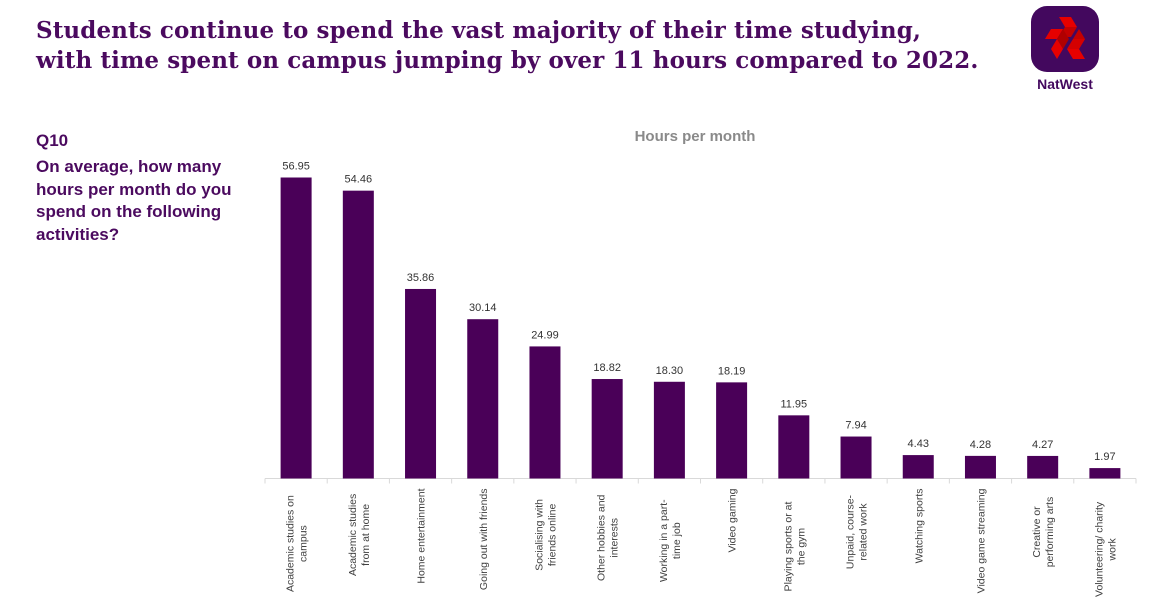 The width and height of the screenshot is (1153, 602). I want to click on data-label: 30.14, so click(483, 308).